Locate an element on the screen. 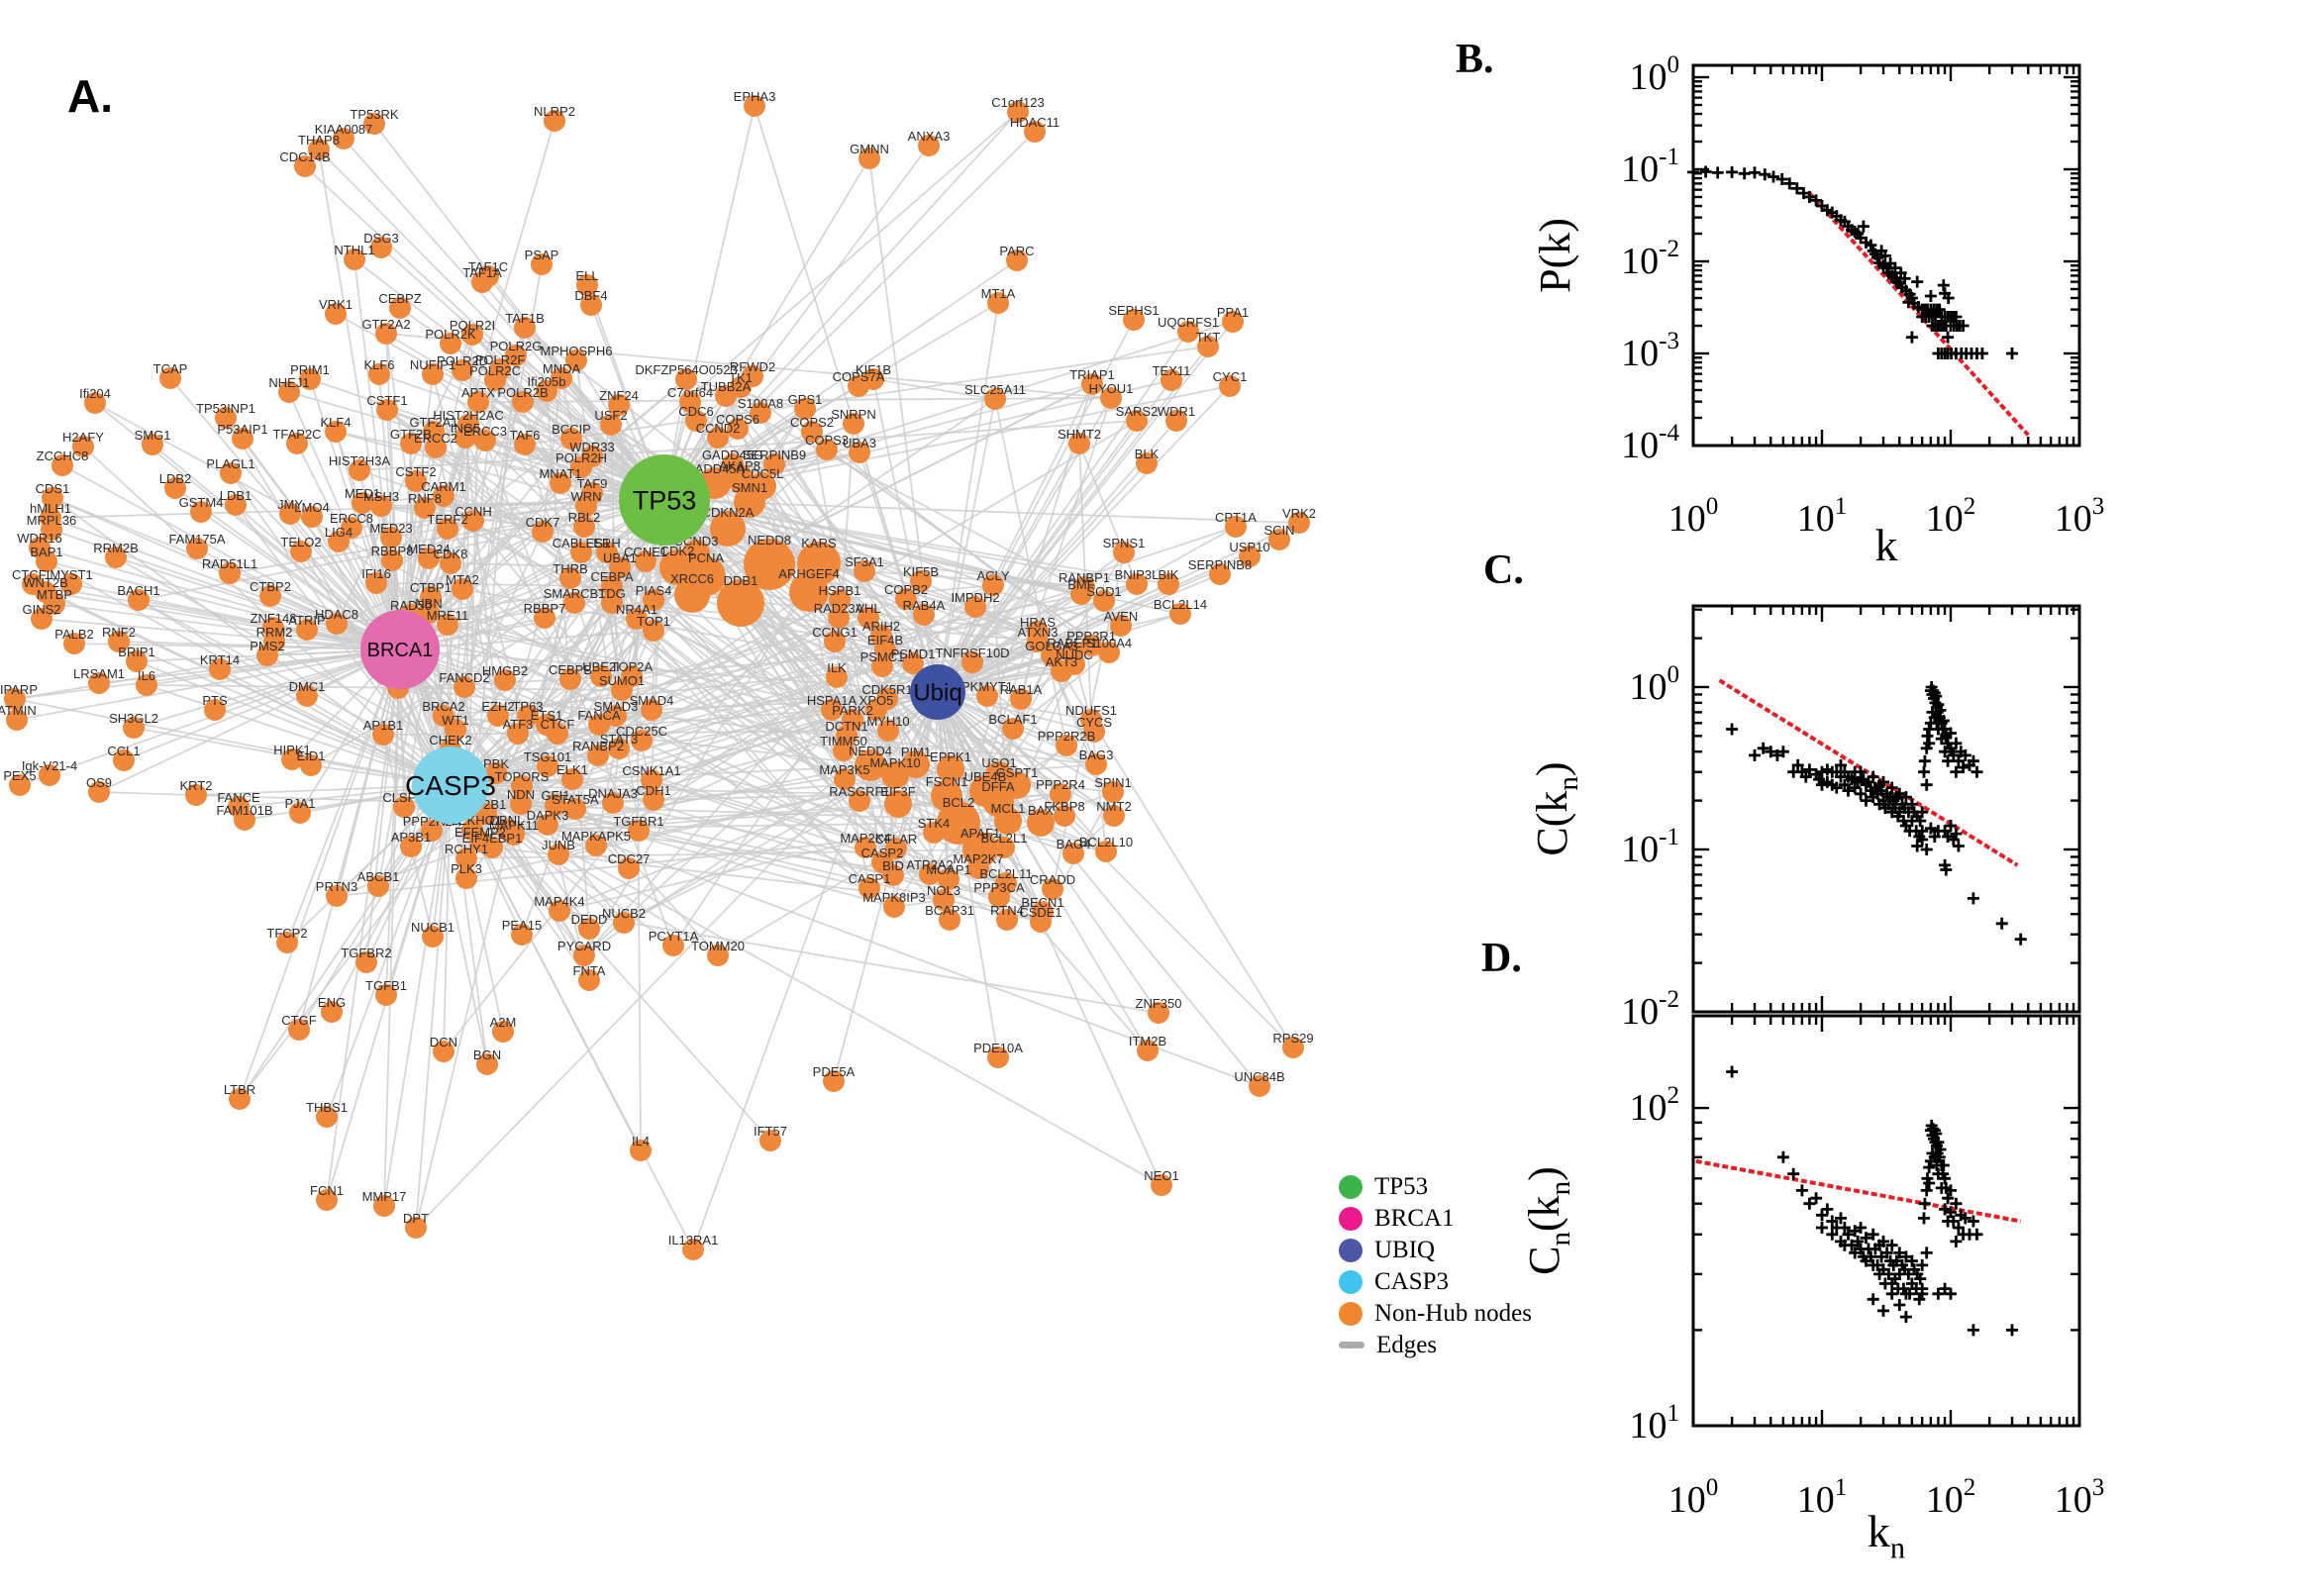 The image size is (2323, 1596). node-label: RFWD2 is located at coordinates (752, 367).